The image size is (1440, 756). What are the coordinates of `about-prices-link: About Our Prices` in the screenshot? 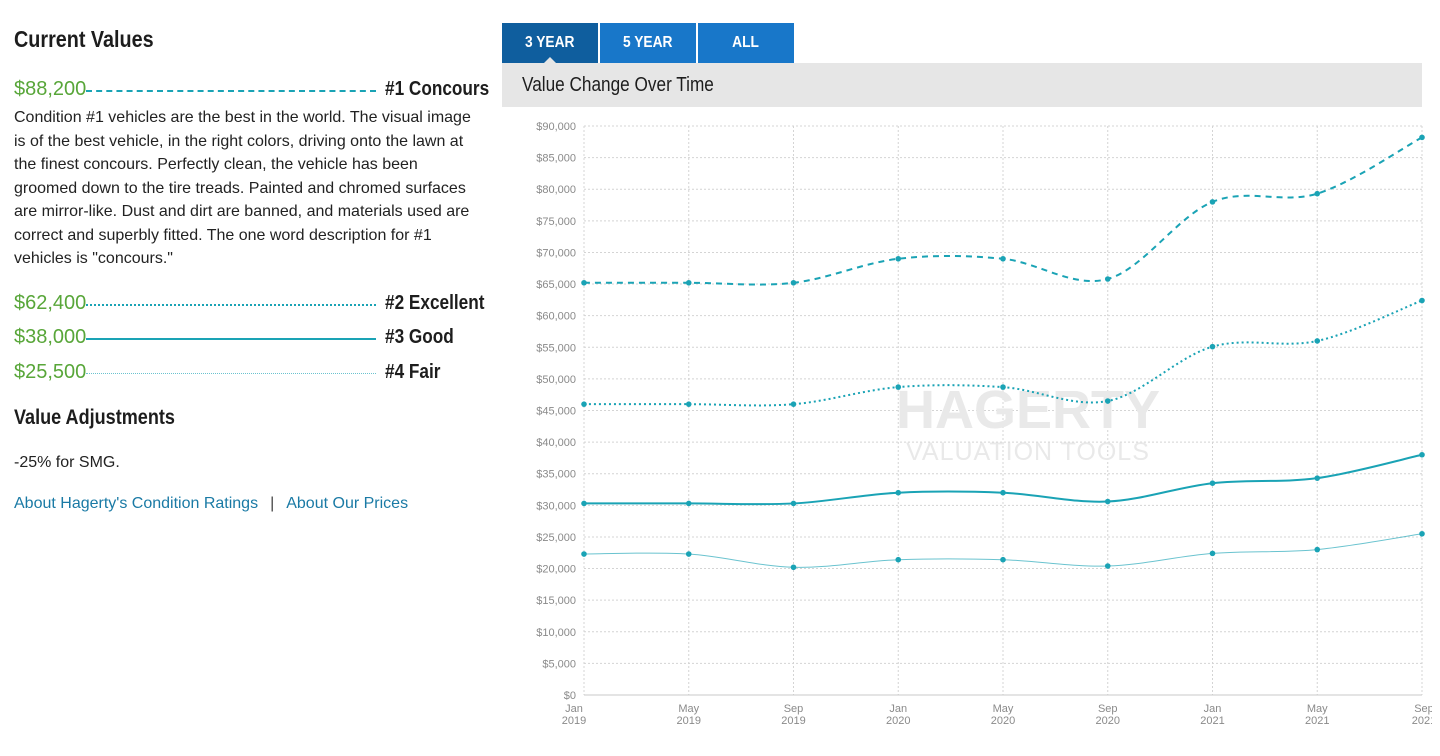 It's located at (347, 503).